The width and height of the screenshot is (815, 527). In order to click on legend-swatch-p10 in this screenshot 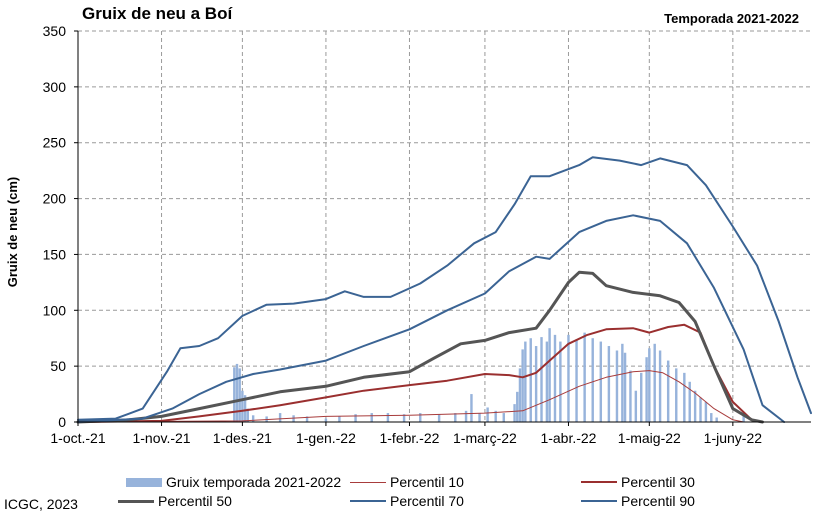, I will do `click(368, 482)`.